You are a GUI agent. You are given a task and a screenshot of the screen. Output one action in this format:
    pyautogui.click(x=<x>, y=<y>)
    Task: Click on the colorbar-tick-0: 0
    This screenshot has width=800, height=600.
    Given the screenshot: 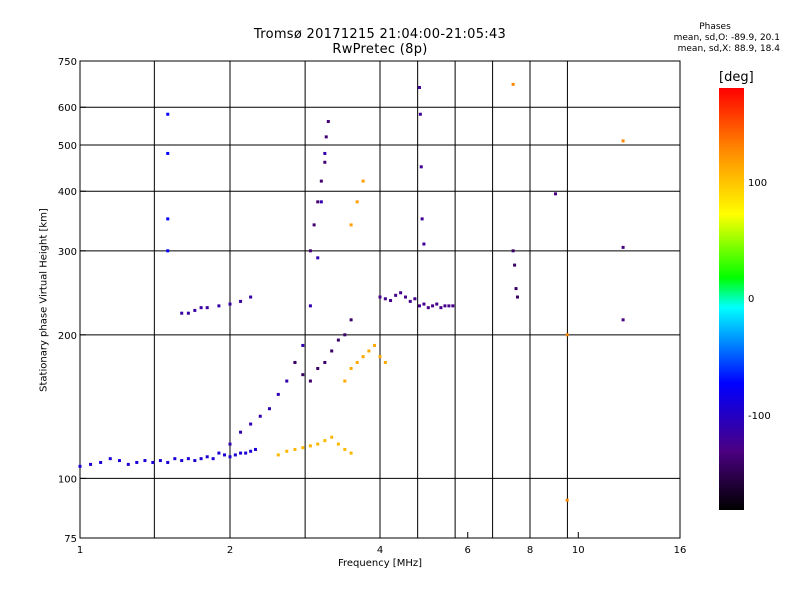 What is the action you would take?
    pyautogui.click(x=751, y=299)
    